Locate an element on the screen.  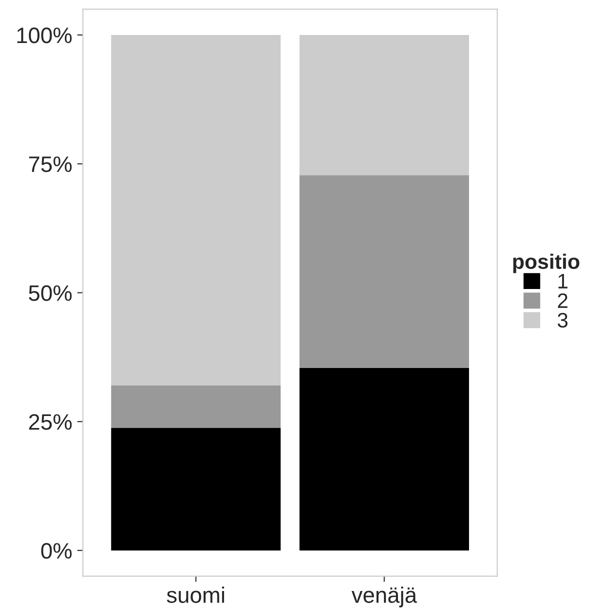
legend-label: 2 is located at coordinates (563, 300).